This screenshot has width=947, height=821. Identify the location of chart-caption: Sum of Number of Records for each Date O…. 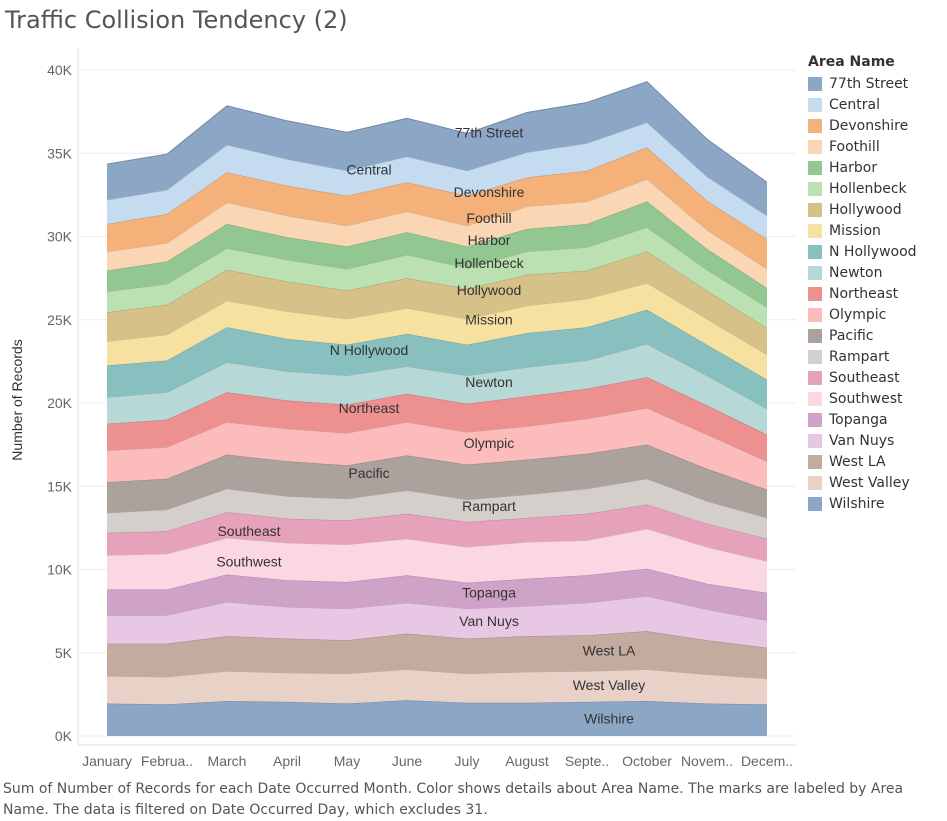
(453, 799).